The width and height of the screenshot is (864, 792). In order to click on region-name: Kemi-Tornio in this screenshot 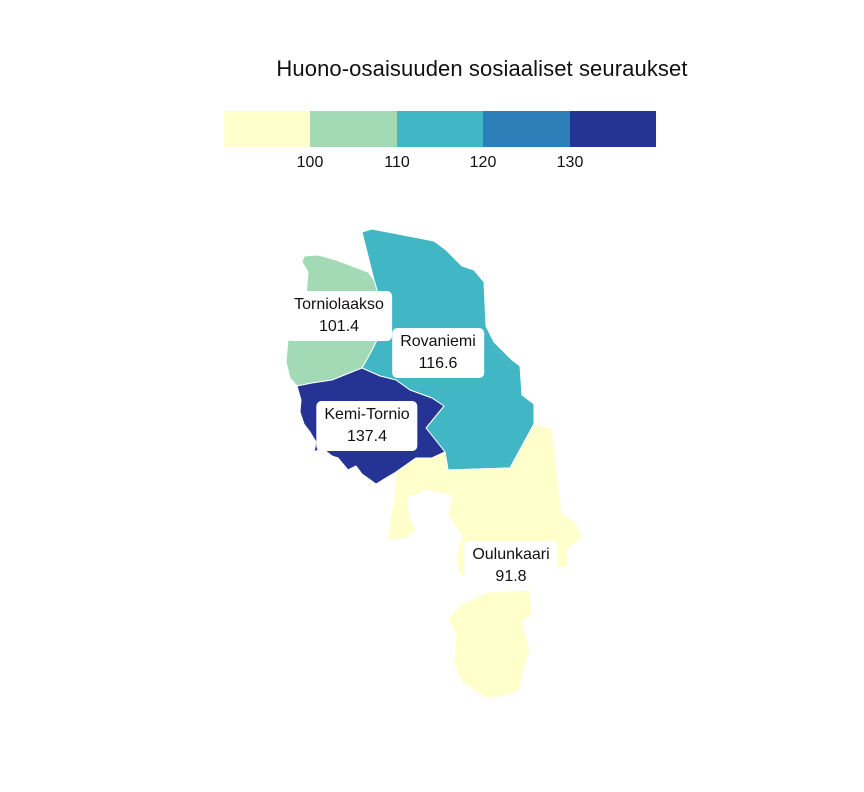, I will do `click(367, 414)`.